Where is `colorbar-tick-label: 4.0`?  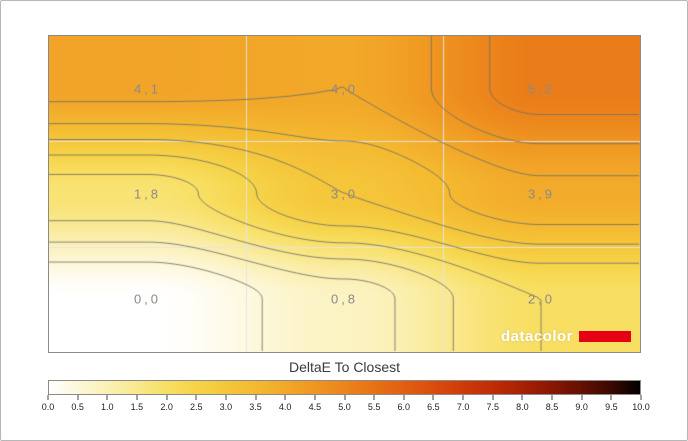
colorbar-tick-label: 4.0 is located at coordinates (285, 407).